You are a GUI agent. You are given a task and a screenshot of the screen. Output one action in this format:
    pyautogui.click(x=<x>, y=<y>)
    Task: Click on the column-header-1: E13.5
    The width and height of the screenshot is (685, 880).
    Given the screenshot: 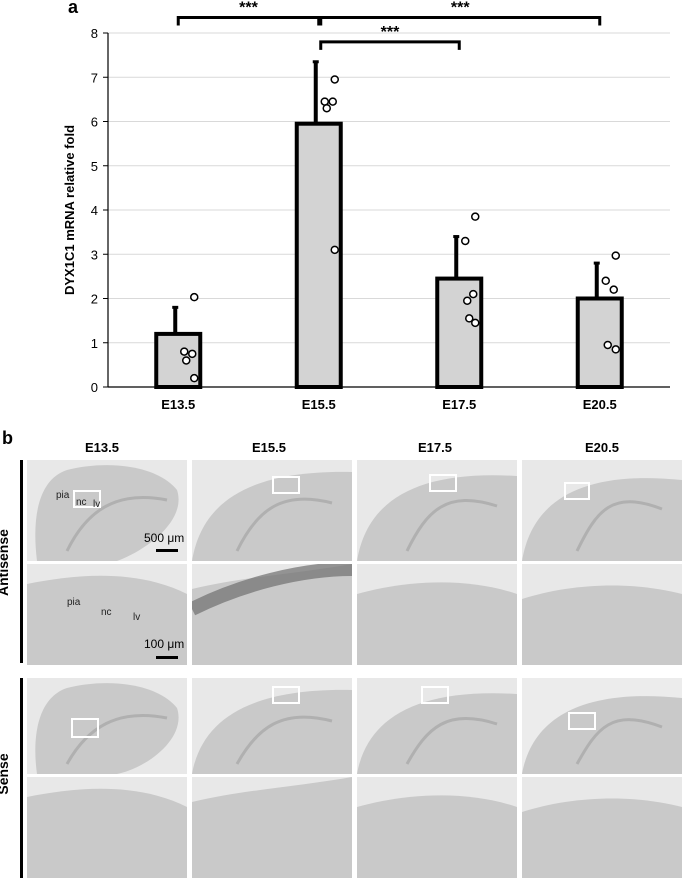 What is the action you would take?
    pyautogui.click(x=102, y=447)
    